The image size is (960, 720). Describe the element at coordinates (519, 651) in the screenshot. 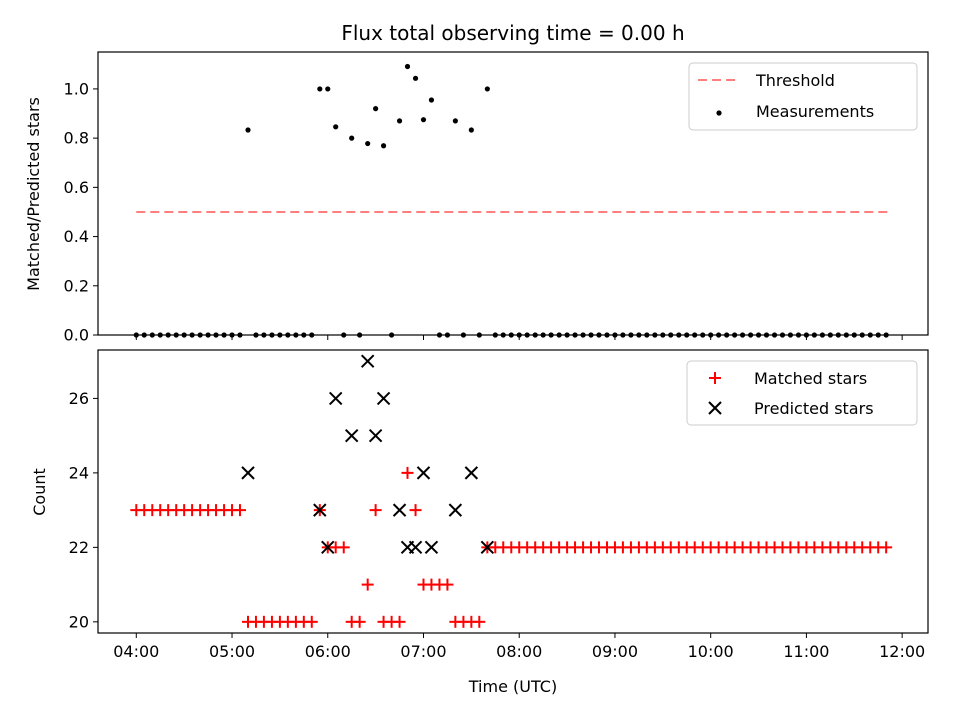

I see `count-x-tick-label-4: 08:00` at that location.